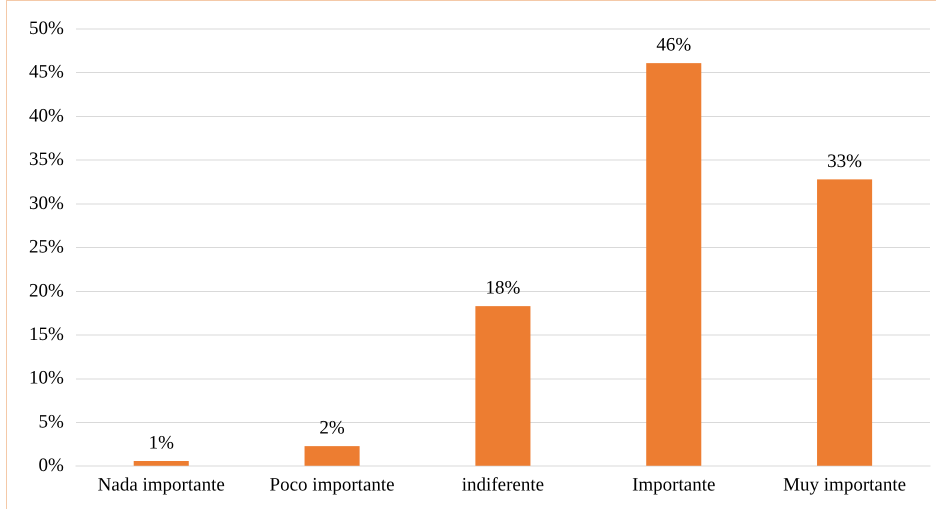 The height and width of the screenshot is (510, 937). I want to click on data-label: 2%, so click(332, 428).